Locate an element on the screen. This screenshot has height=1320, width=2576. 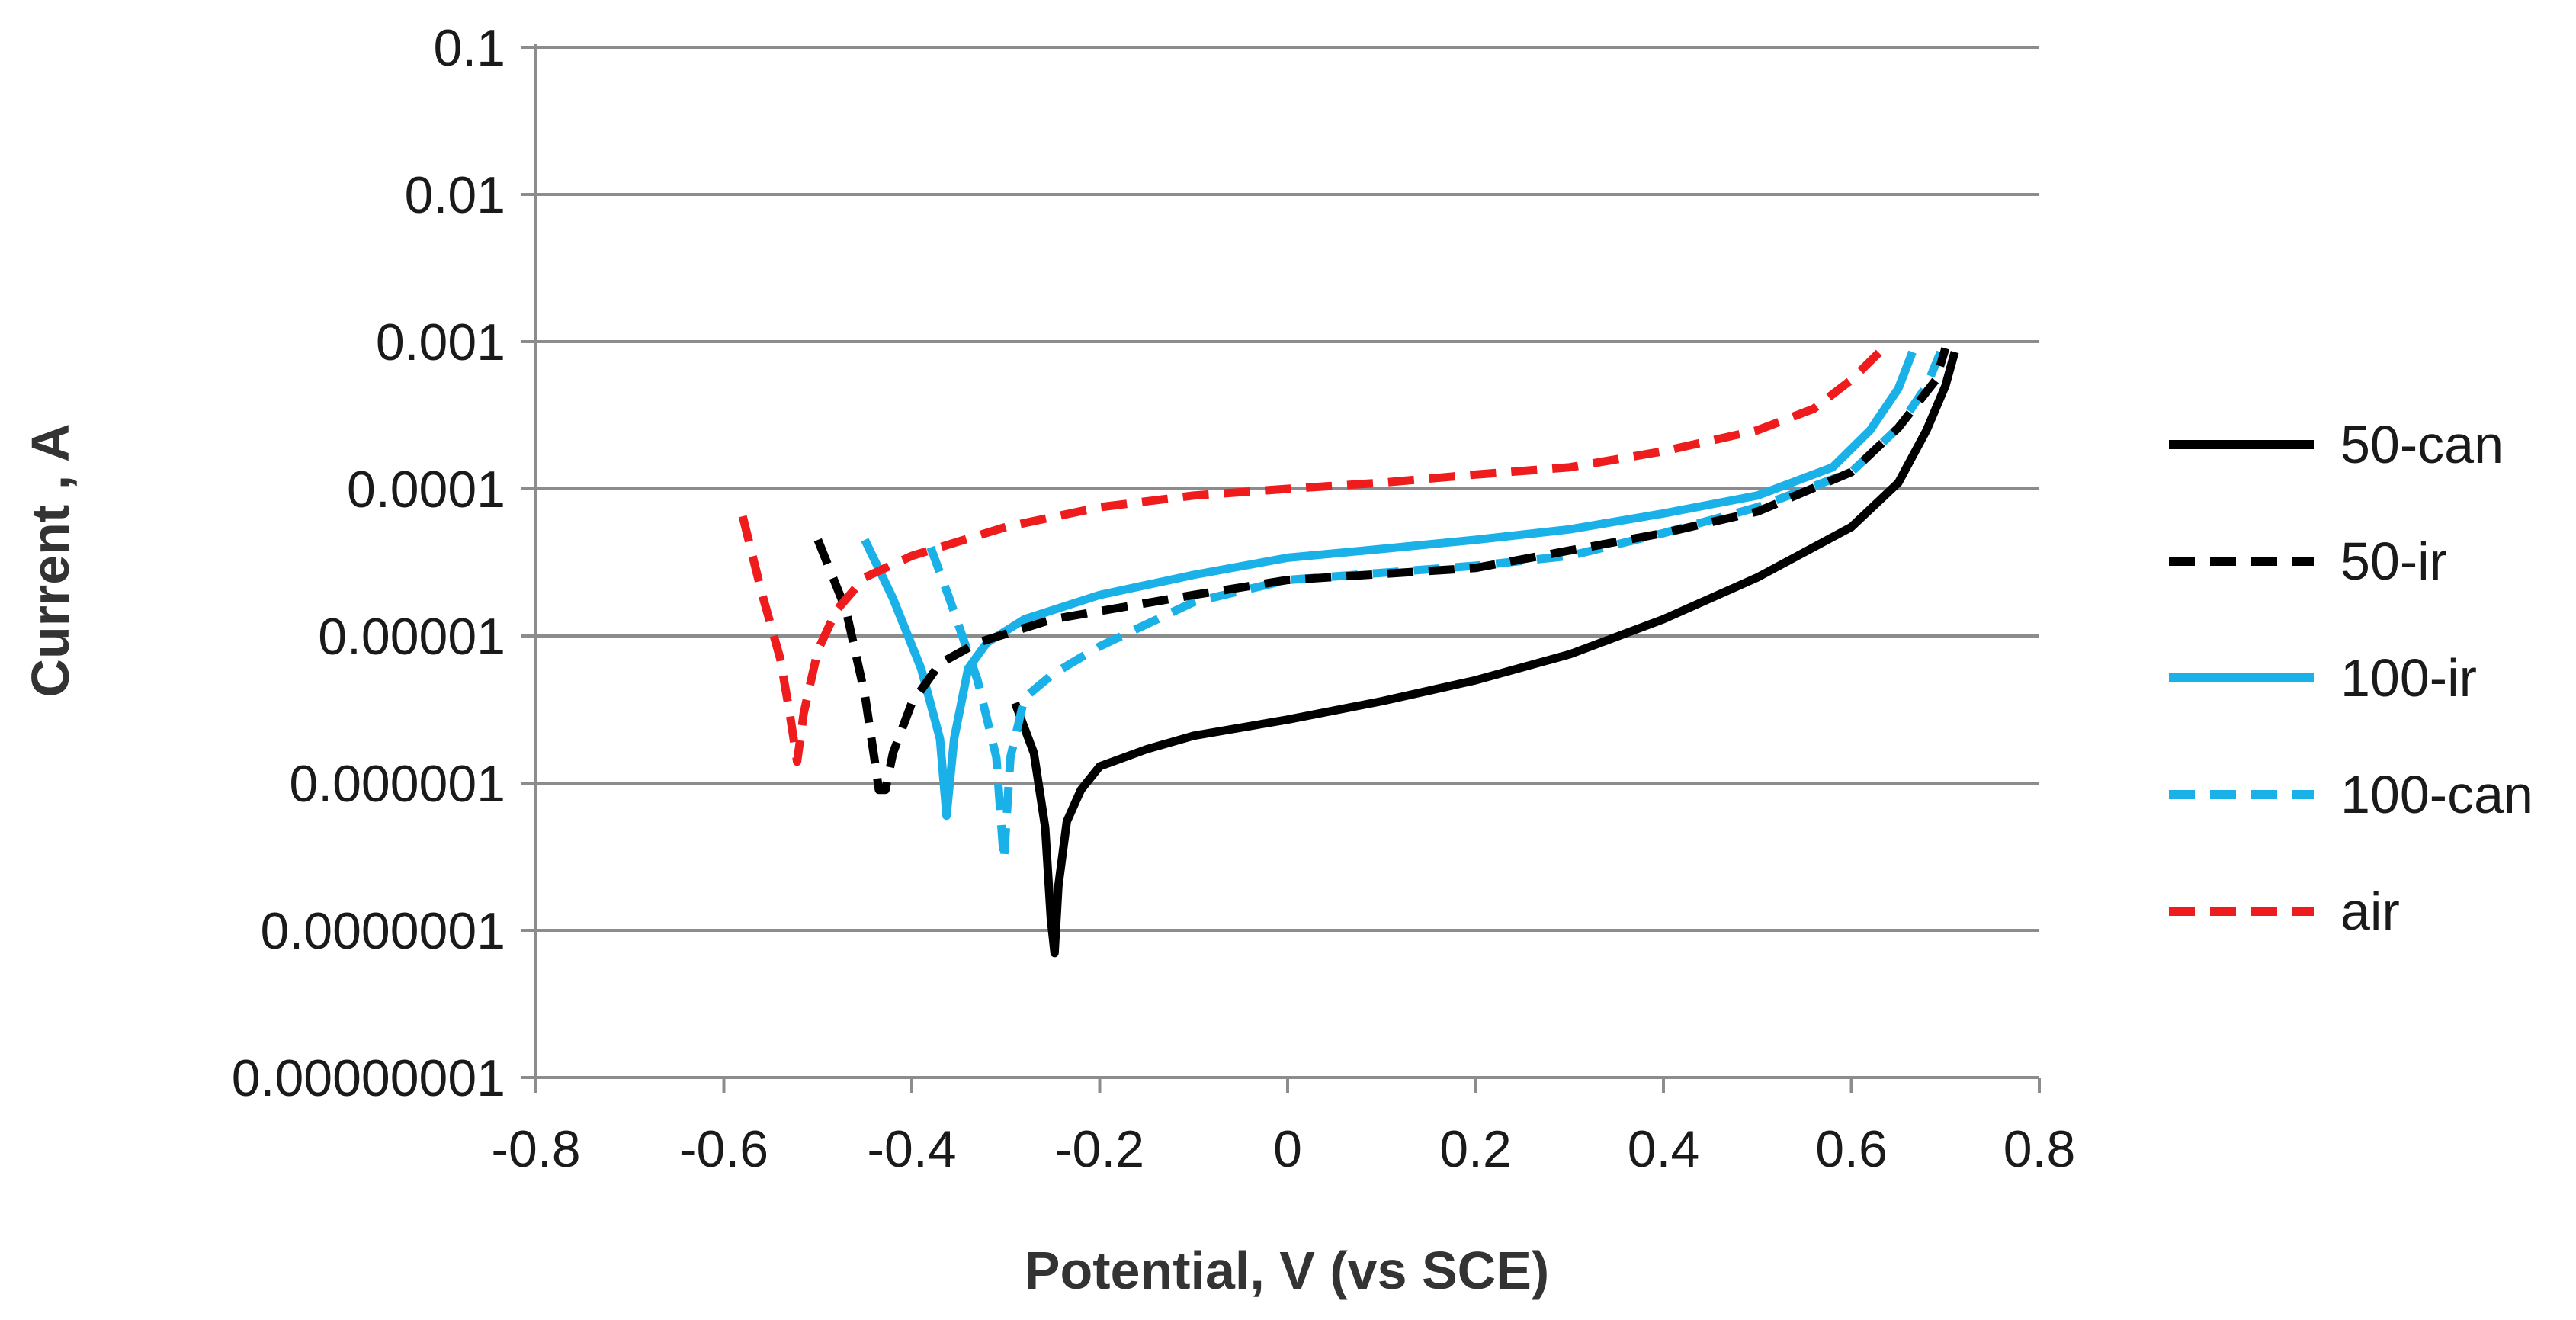
legend-label-air: air is located at coordinates (2370, 911).